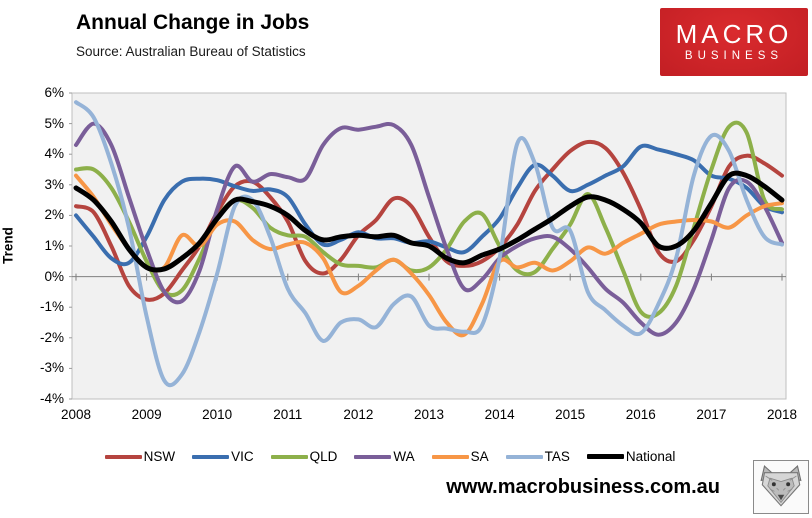 This screenshot has height=518, width=812. Describe the element at coordinates (76, 414) in the screenshot. I see `x-tick-label: 2008` at that location.